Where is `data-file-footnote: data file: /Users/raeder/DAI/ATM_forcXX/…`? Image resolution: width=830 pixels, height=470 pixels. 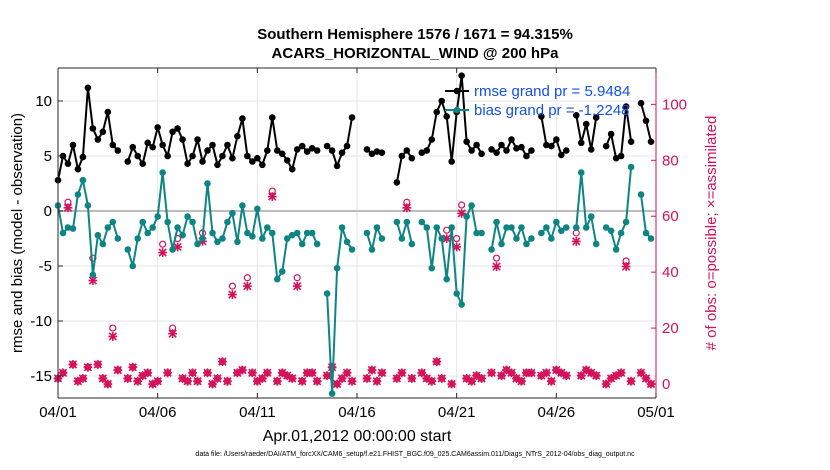
data-file-footnote: data file: /Users/raeder/DAI/ATM_forcXX/… is located at coordinates (415, 454).